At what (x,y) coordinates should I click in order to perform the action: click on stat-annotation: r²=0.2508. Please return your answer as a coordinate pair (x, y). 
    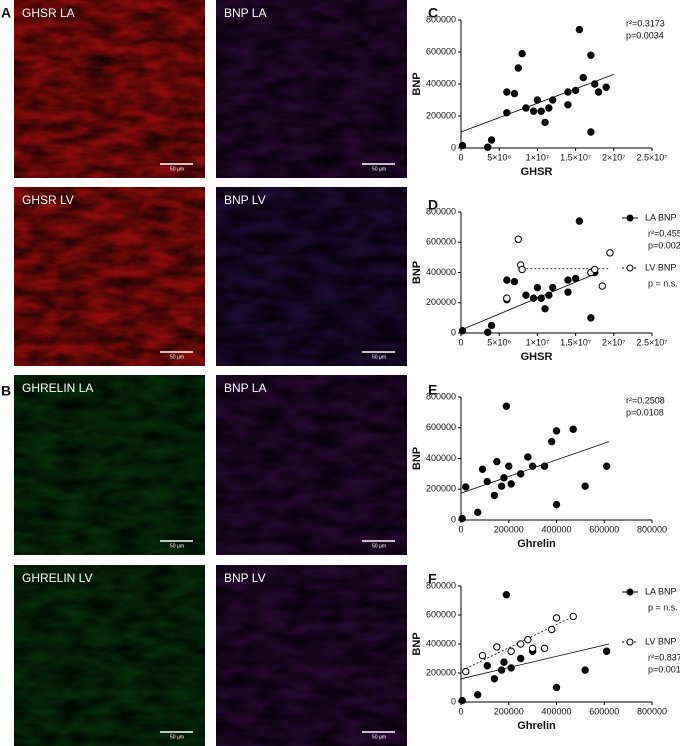
    Looking at the image, I should click on (645, 400).